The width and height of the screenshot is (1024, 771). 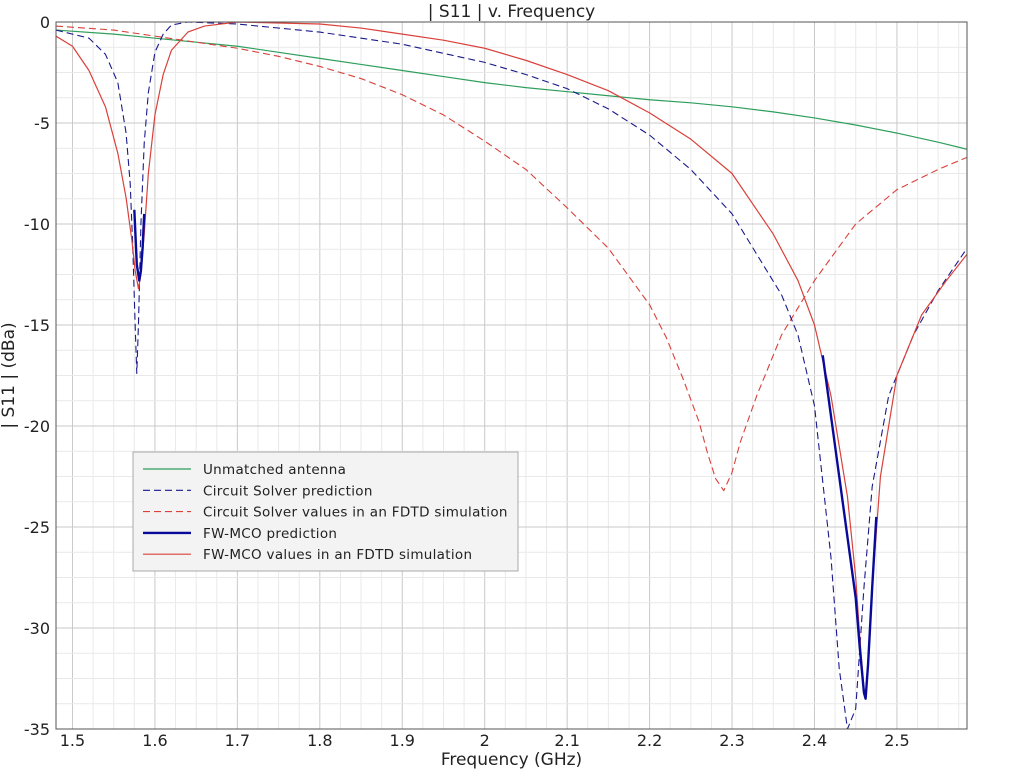 What do you see at coordinates (337, 555) in the screenshot?
I see `legend-label: FW-MCO values in an FDTD simulation` at bounding box center [337, 555].